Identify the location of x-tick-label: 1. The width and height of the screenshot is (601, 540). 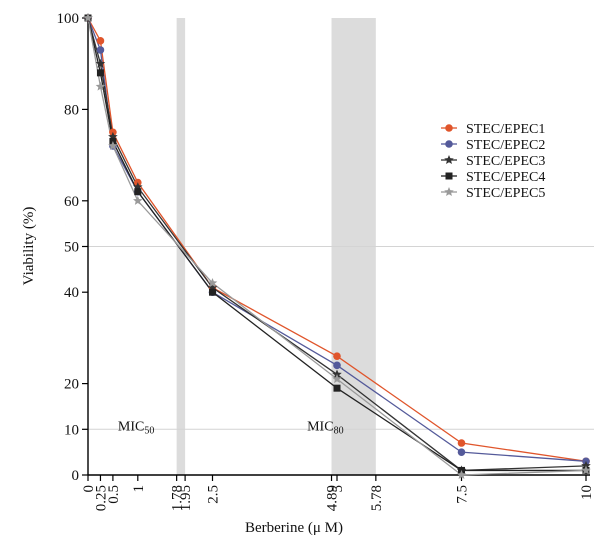
(139, 489).